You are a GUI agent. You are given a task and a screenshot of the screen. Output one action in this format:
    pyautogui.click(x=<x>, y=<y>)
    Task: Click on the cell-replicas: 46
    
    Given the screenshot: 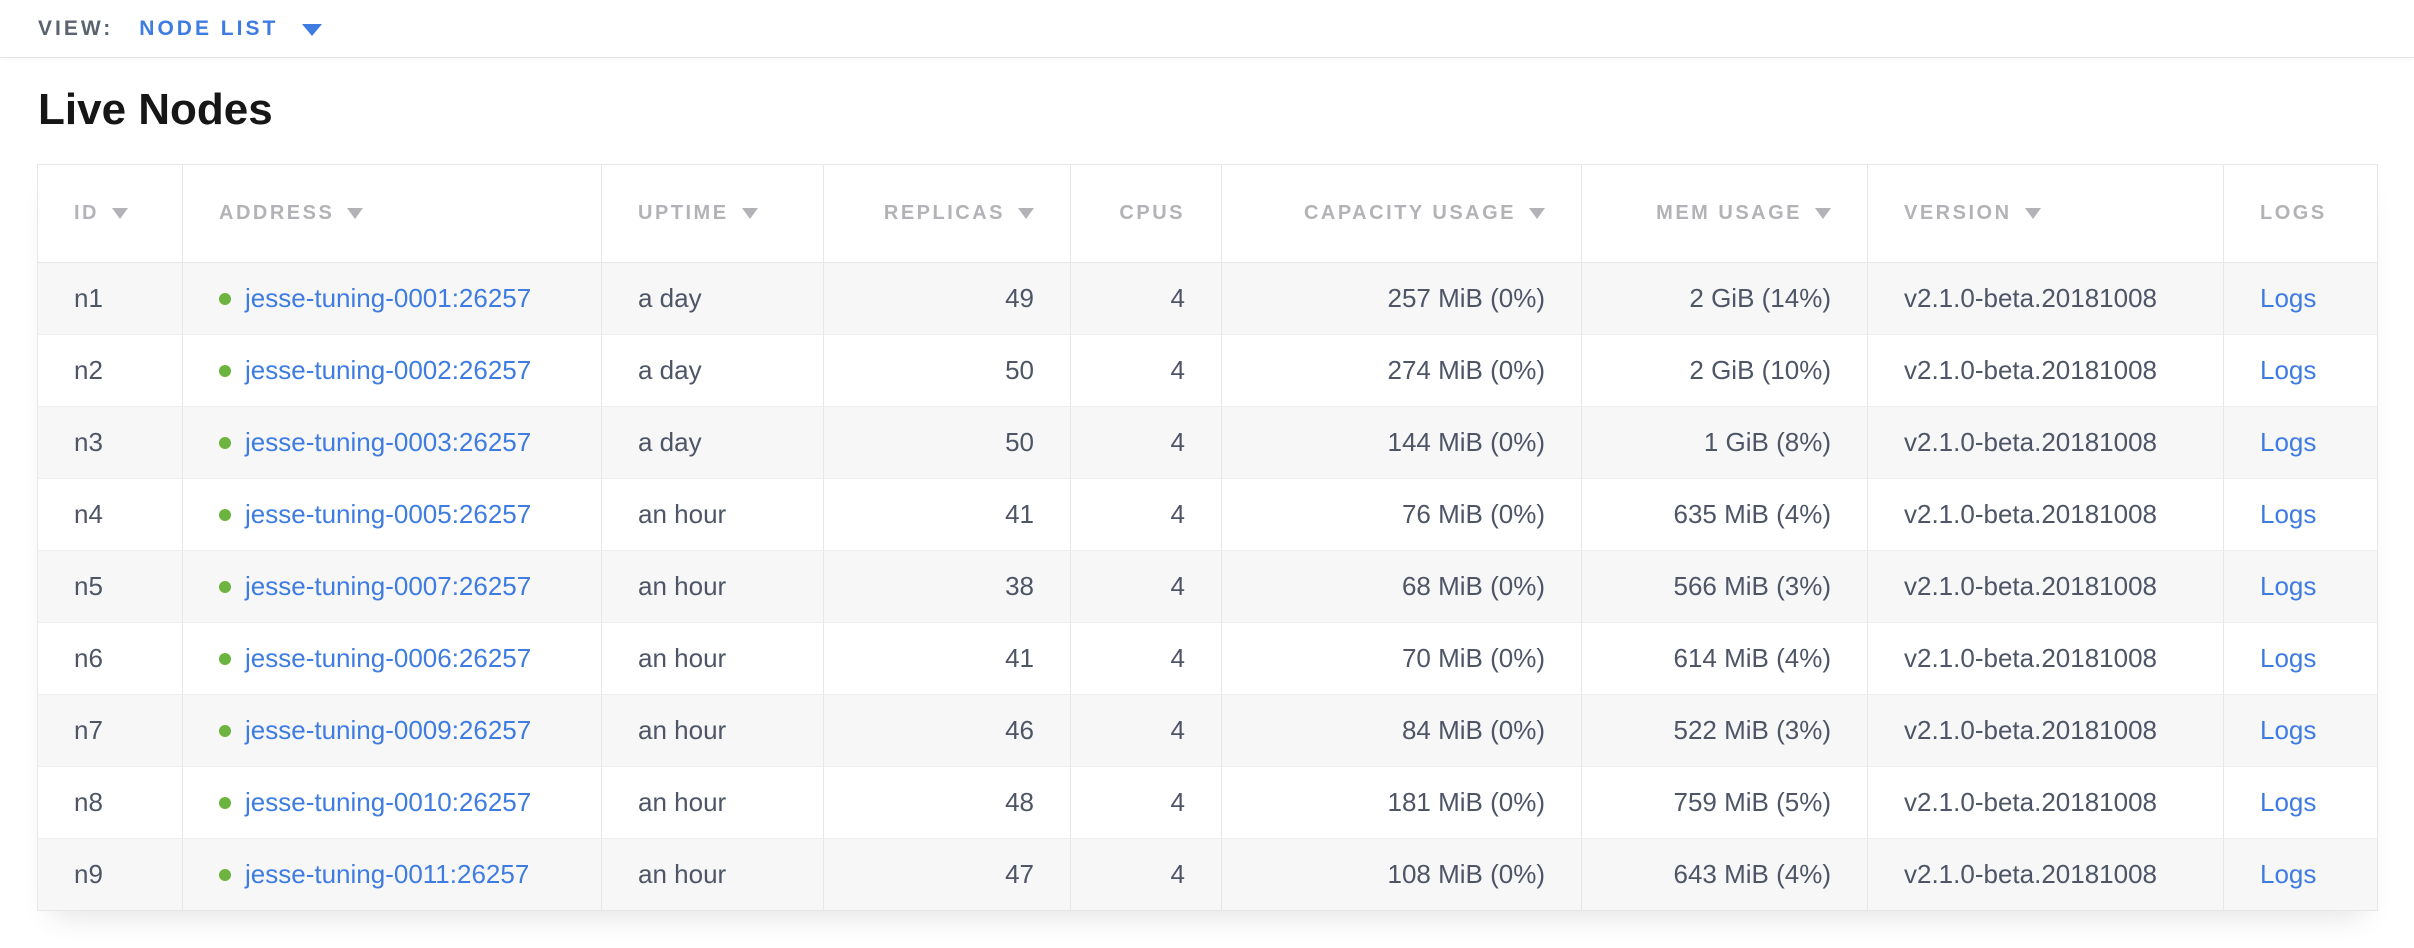 What is the action you would take?
    pyautogui.click(x=947, y=730)
    